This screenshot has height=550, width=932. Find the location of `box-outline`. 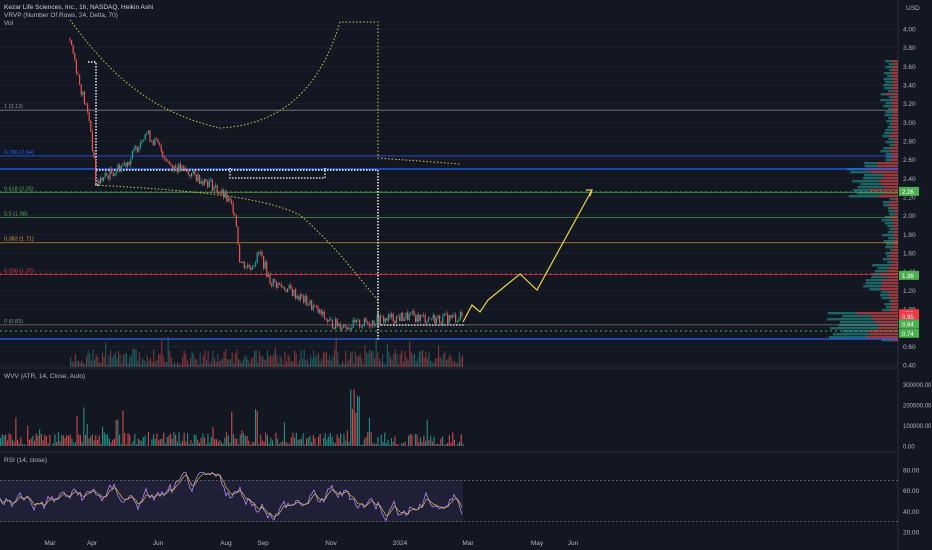

box-outline is located at coordinates (94, 123).